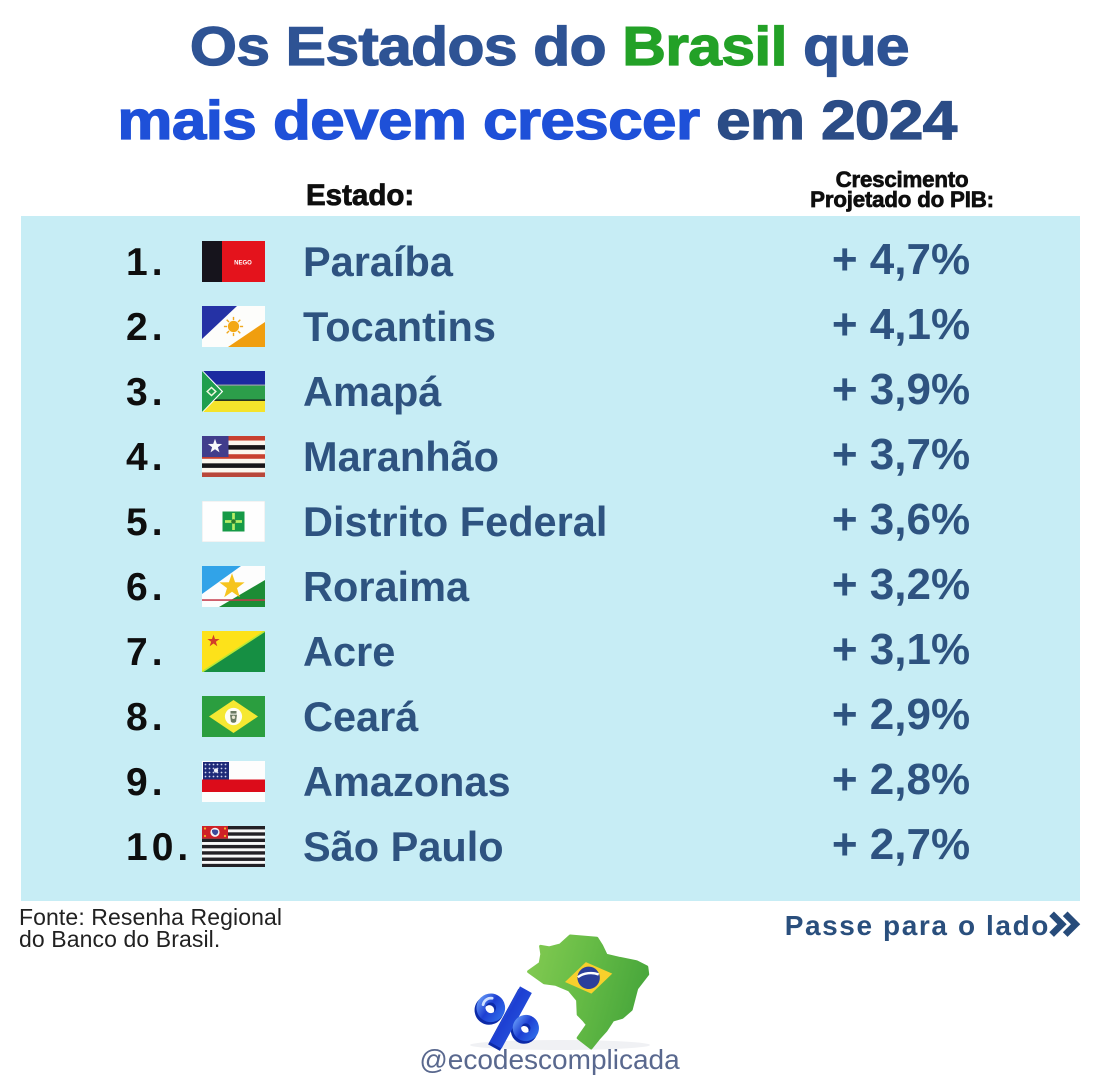 This screenshot has width=1099, height=1080. Describe the element at coordinates (243, 264) in the screenshot. I see `svg-text: NEGO` at that location.